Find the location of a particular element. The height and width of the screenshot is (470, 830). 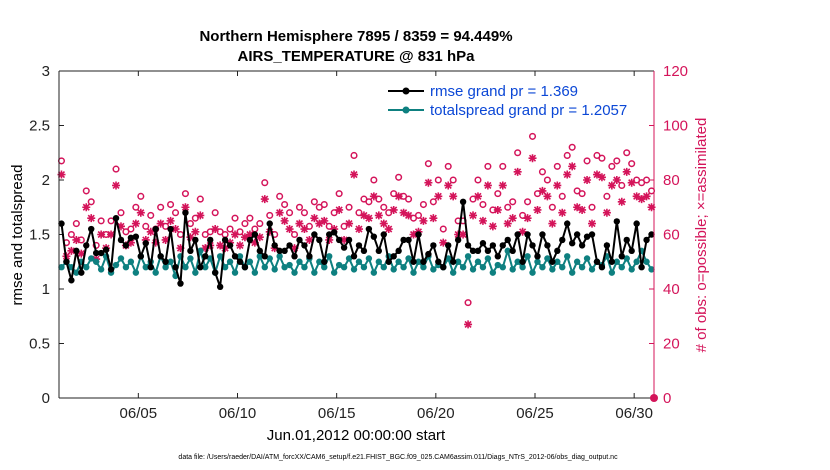

y-axis-label-right: # of obs: o=possible; ×=assimilated is located at coordinates (701, 235).